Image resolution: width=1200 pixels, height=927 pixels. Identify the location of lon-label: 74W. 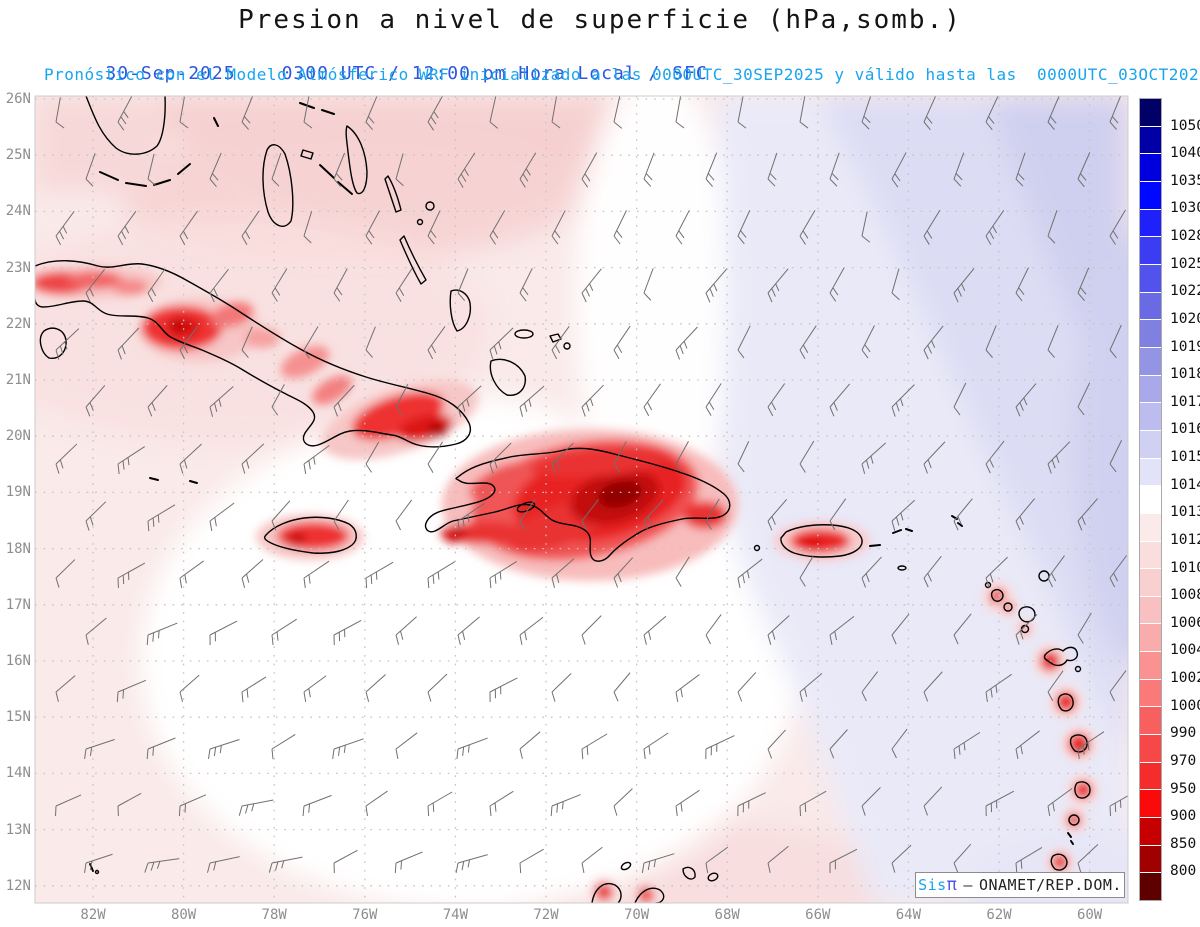
(455, 915).